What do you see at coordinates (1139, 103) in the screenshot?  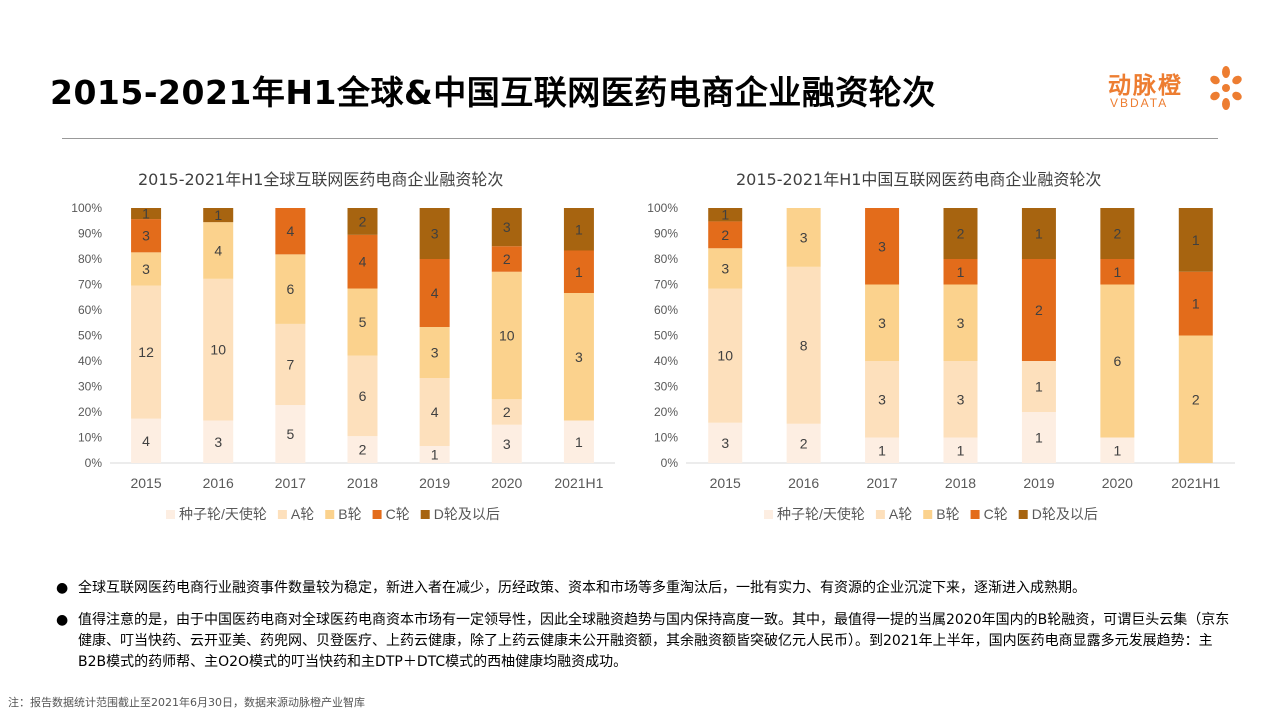 I see `logo-subtext: VBDATA` at bounding box center [1139, 103].